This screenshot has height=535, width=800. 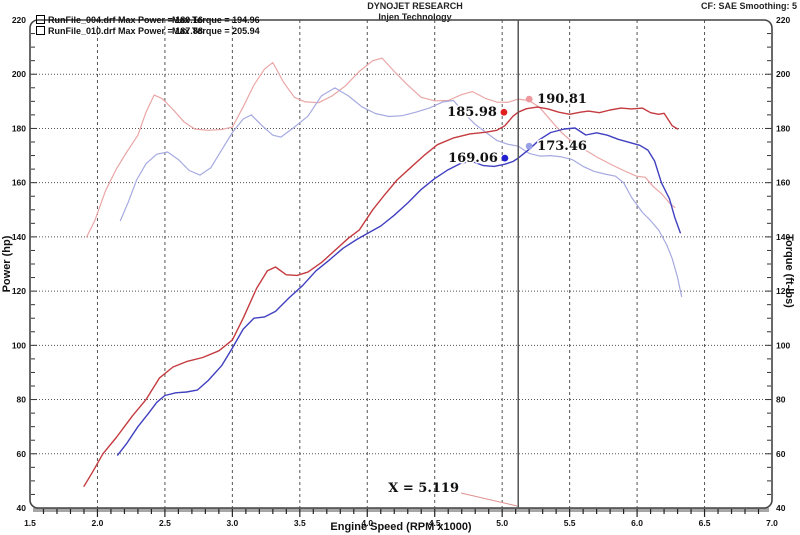 I want to click on y-tick-label-right: 180, so click(x=783, y=128).